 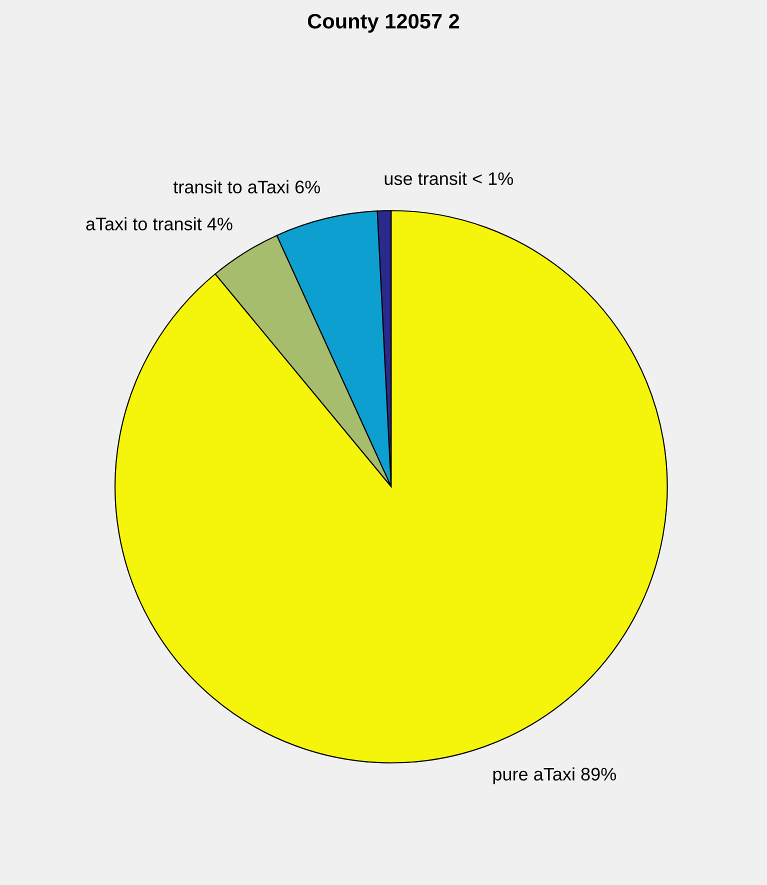 I want to click on slice-label: pure aTaxi 89%, so click(x=554, y=775).